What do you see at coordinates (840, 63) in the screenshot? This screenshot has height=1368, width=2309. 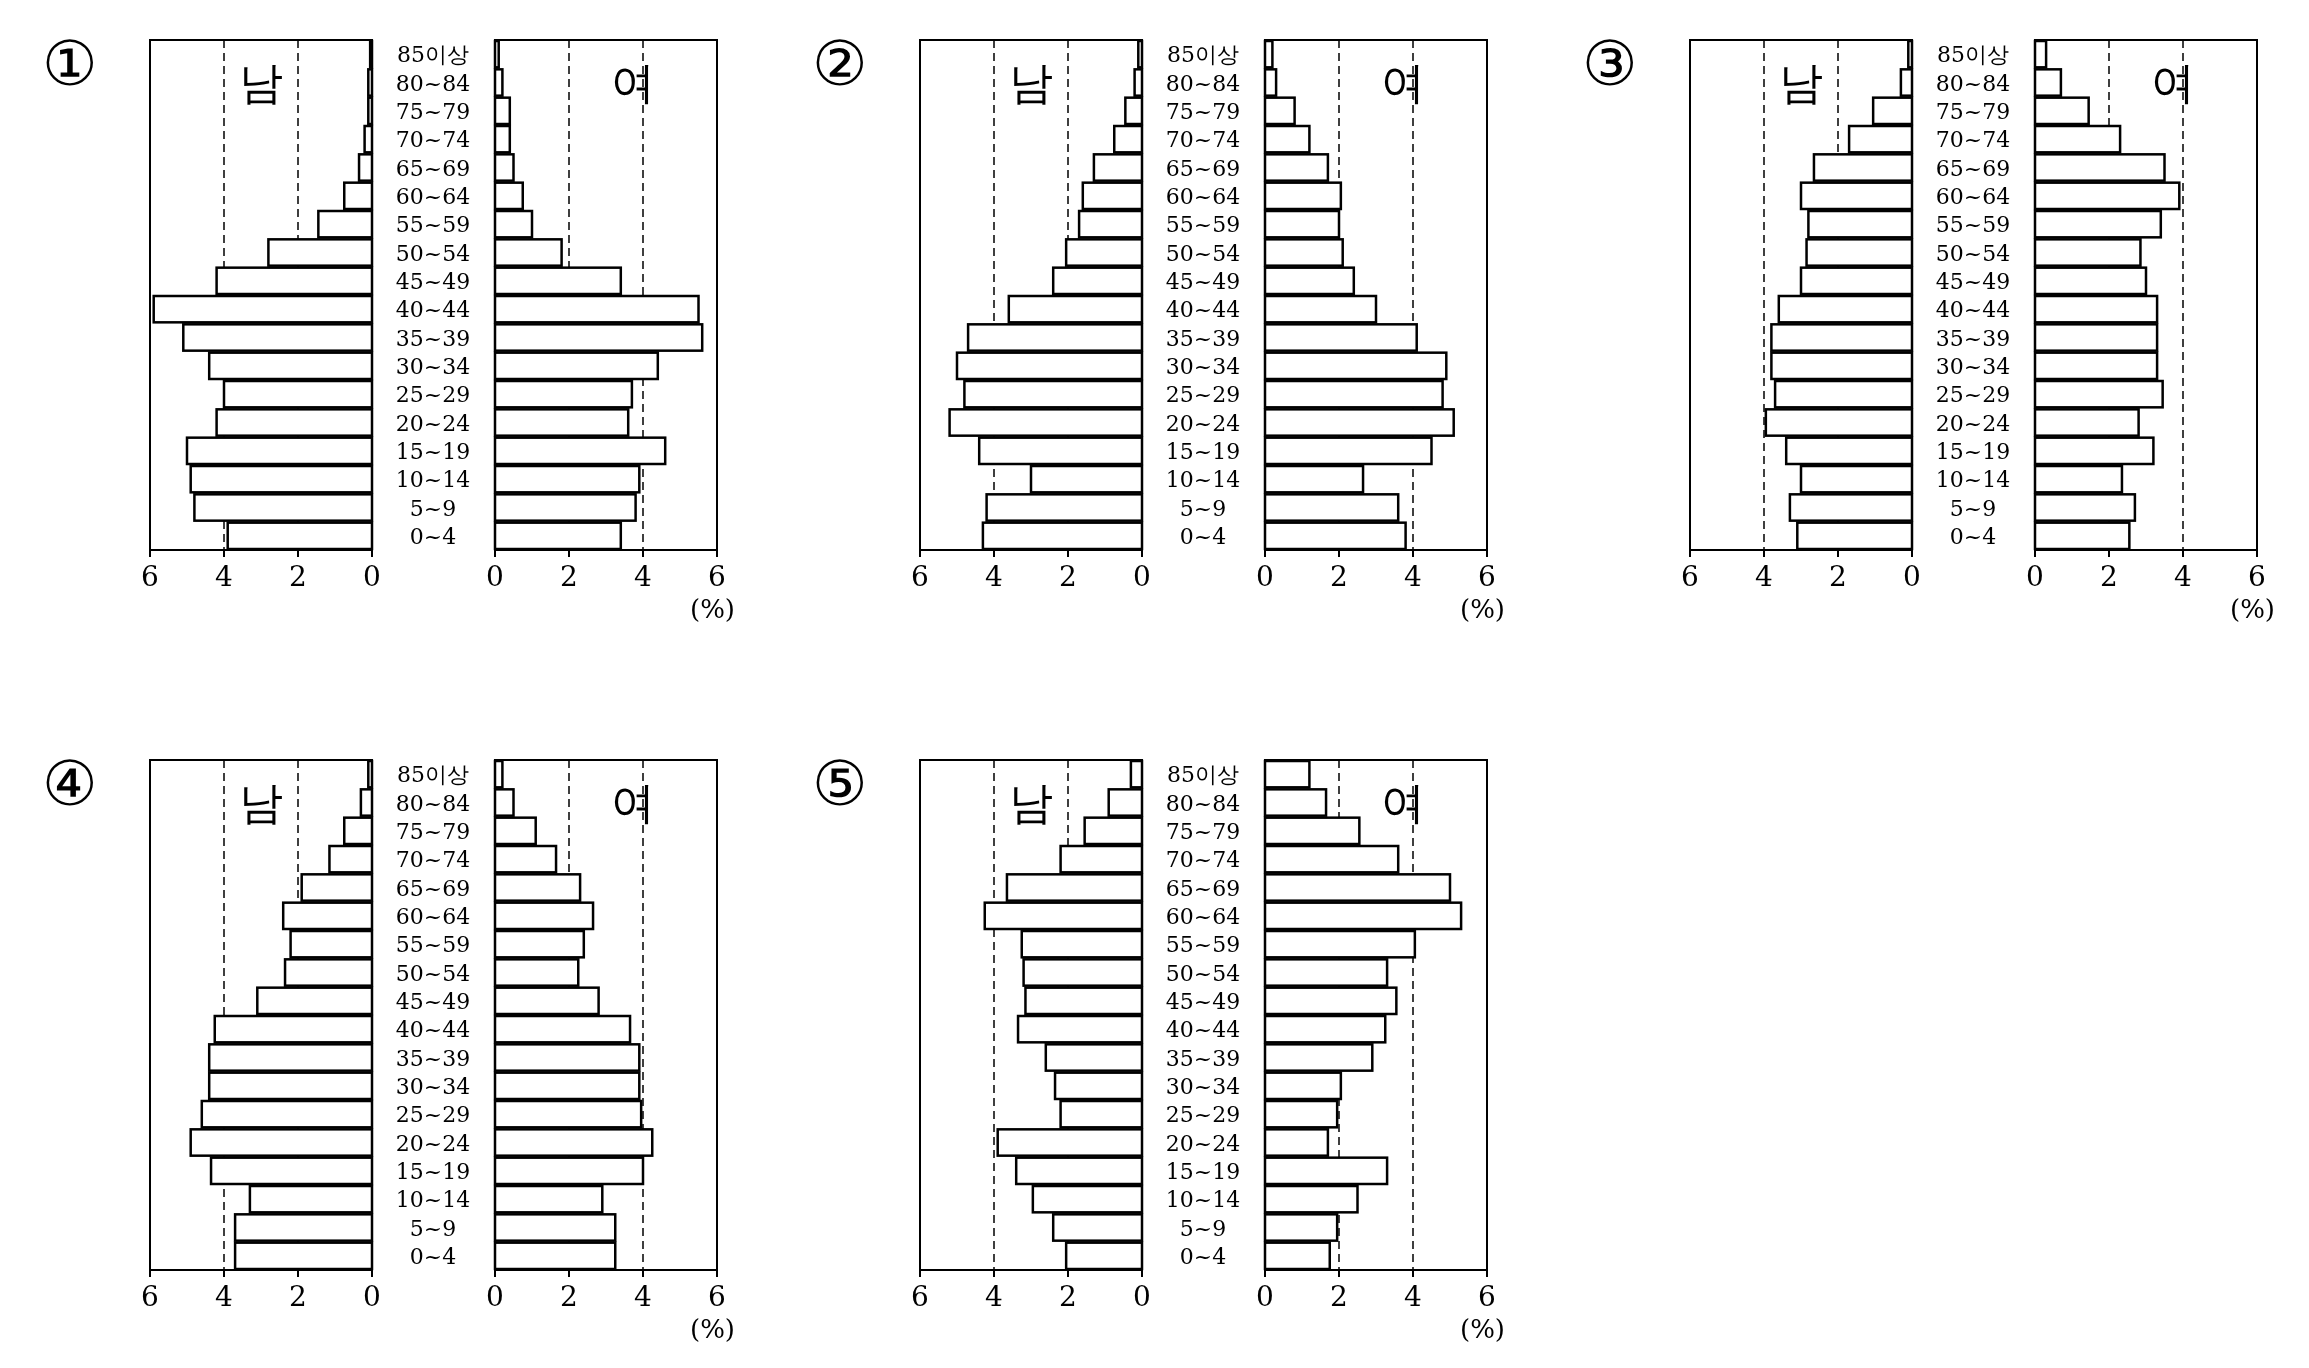 I see `chart-title: ②` at bounding box center [840, 63].